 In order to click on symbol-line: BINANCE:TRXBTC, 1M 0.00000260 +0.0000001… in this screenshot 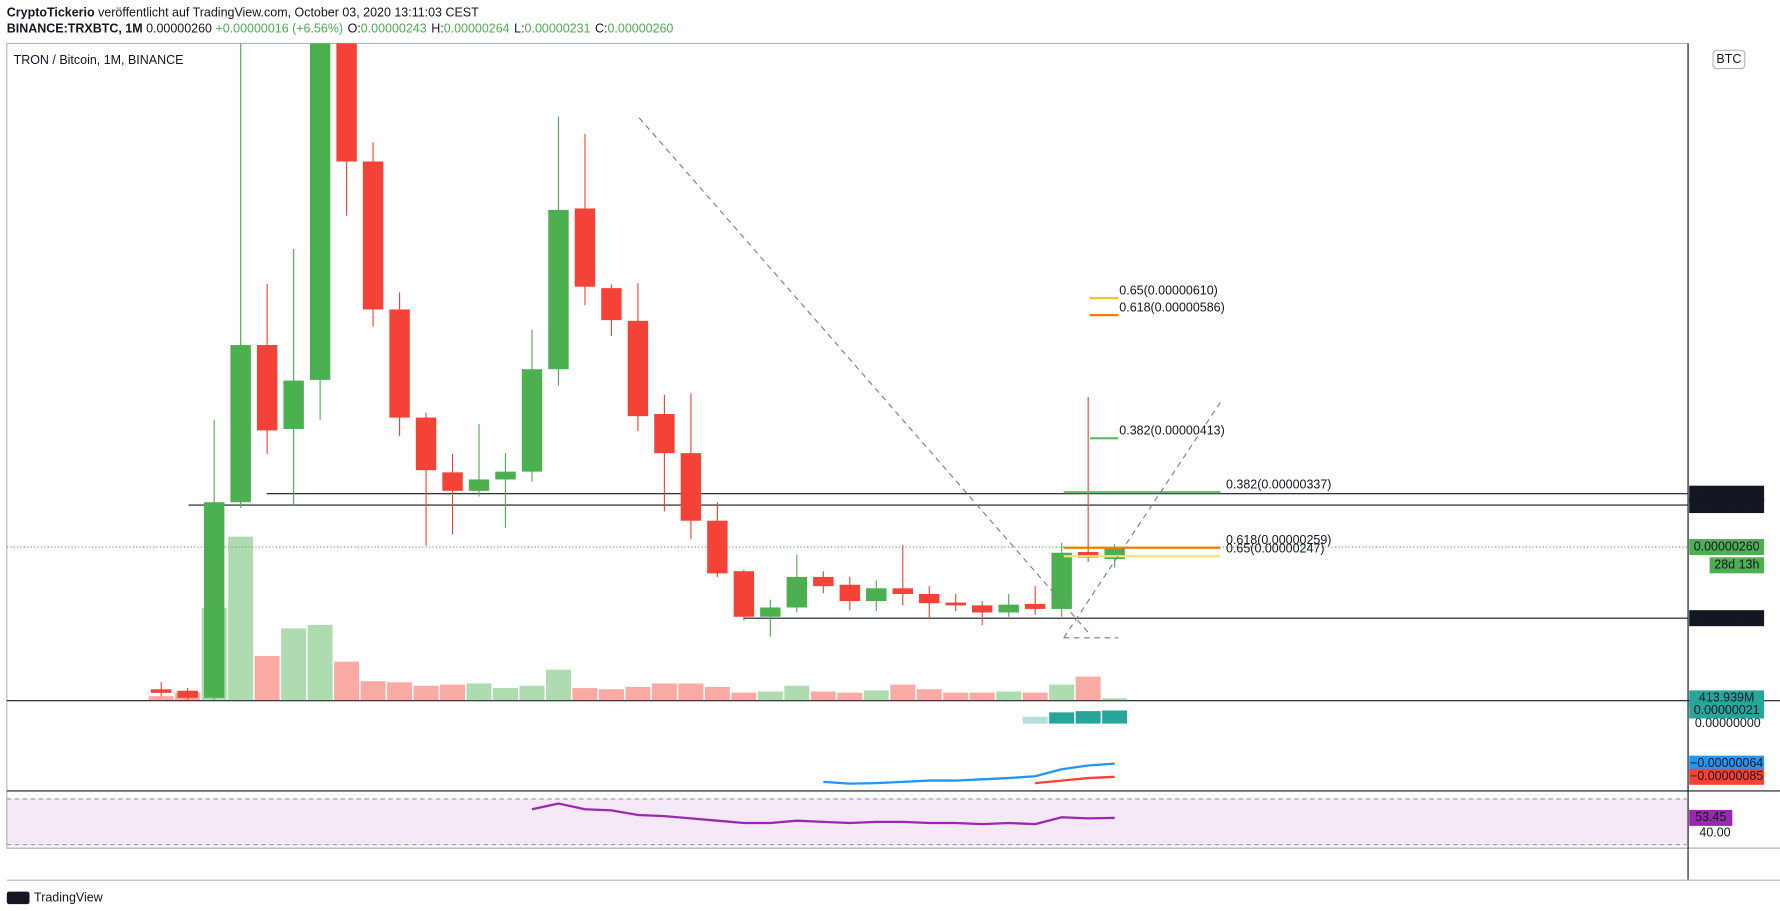, I will do `click(340, 29)`.